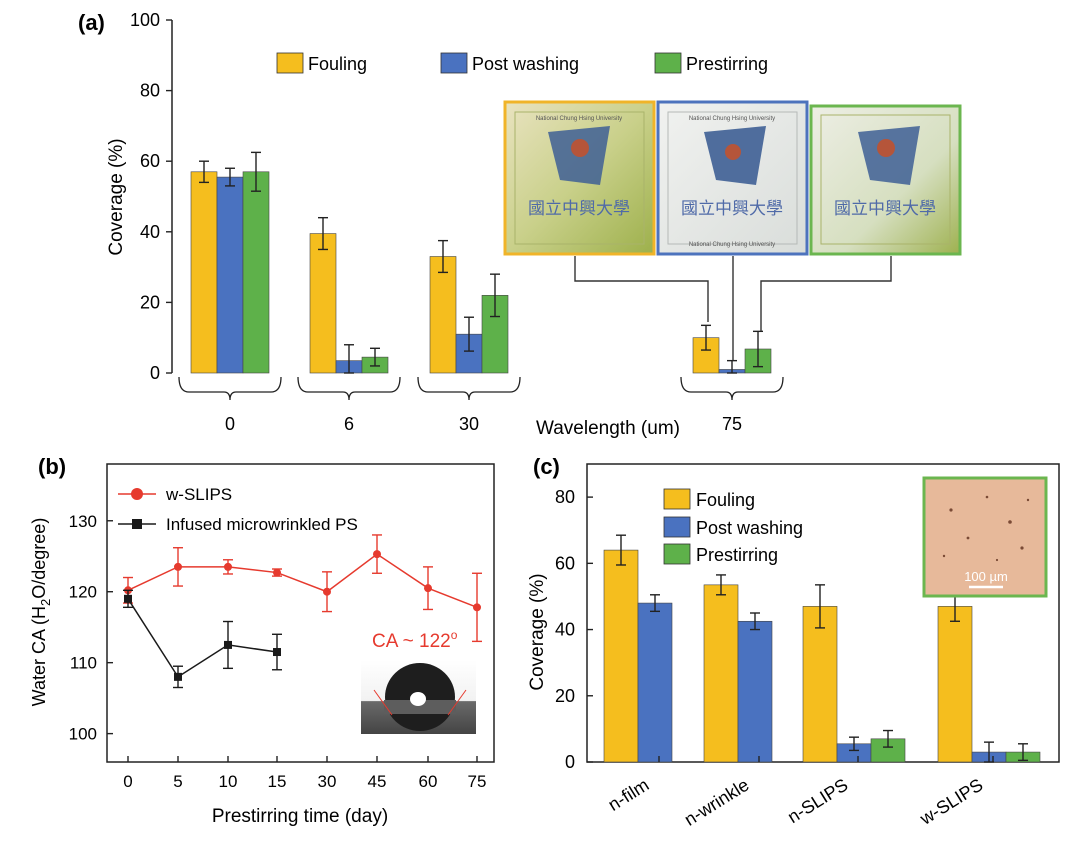  Describe the element at coordinates (621, 656) in the screenshot. I see `c-bar-fouling-n-film` at that location.